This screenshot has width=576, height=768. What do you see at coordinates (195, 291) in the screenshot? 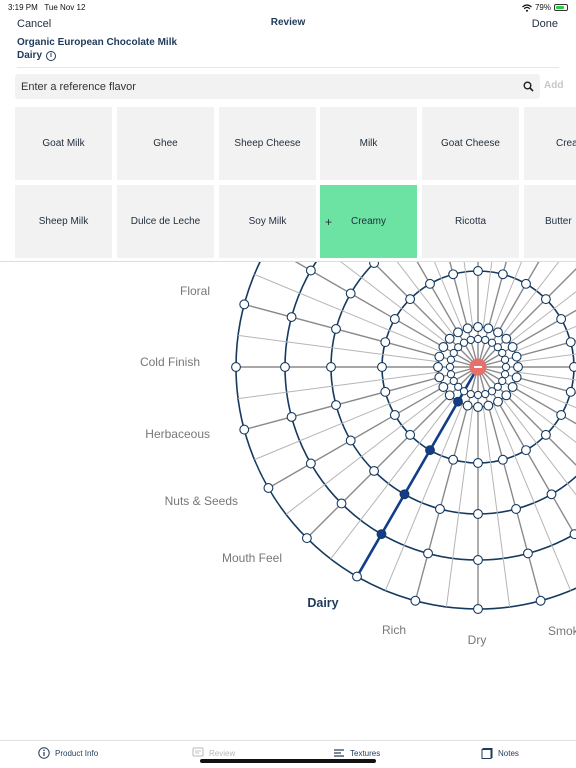
I see `wheel-label: Floral` at bounding box center [195, 291].